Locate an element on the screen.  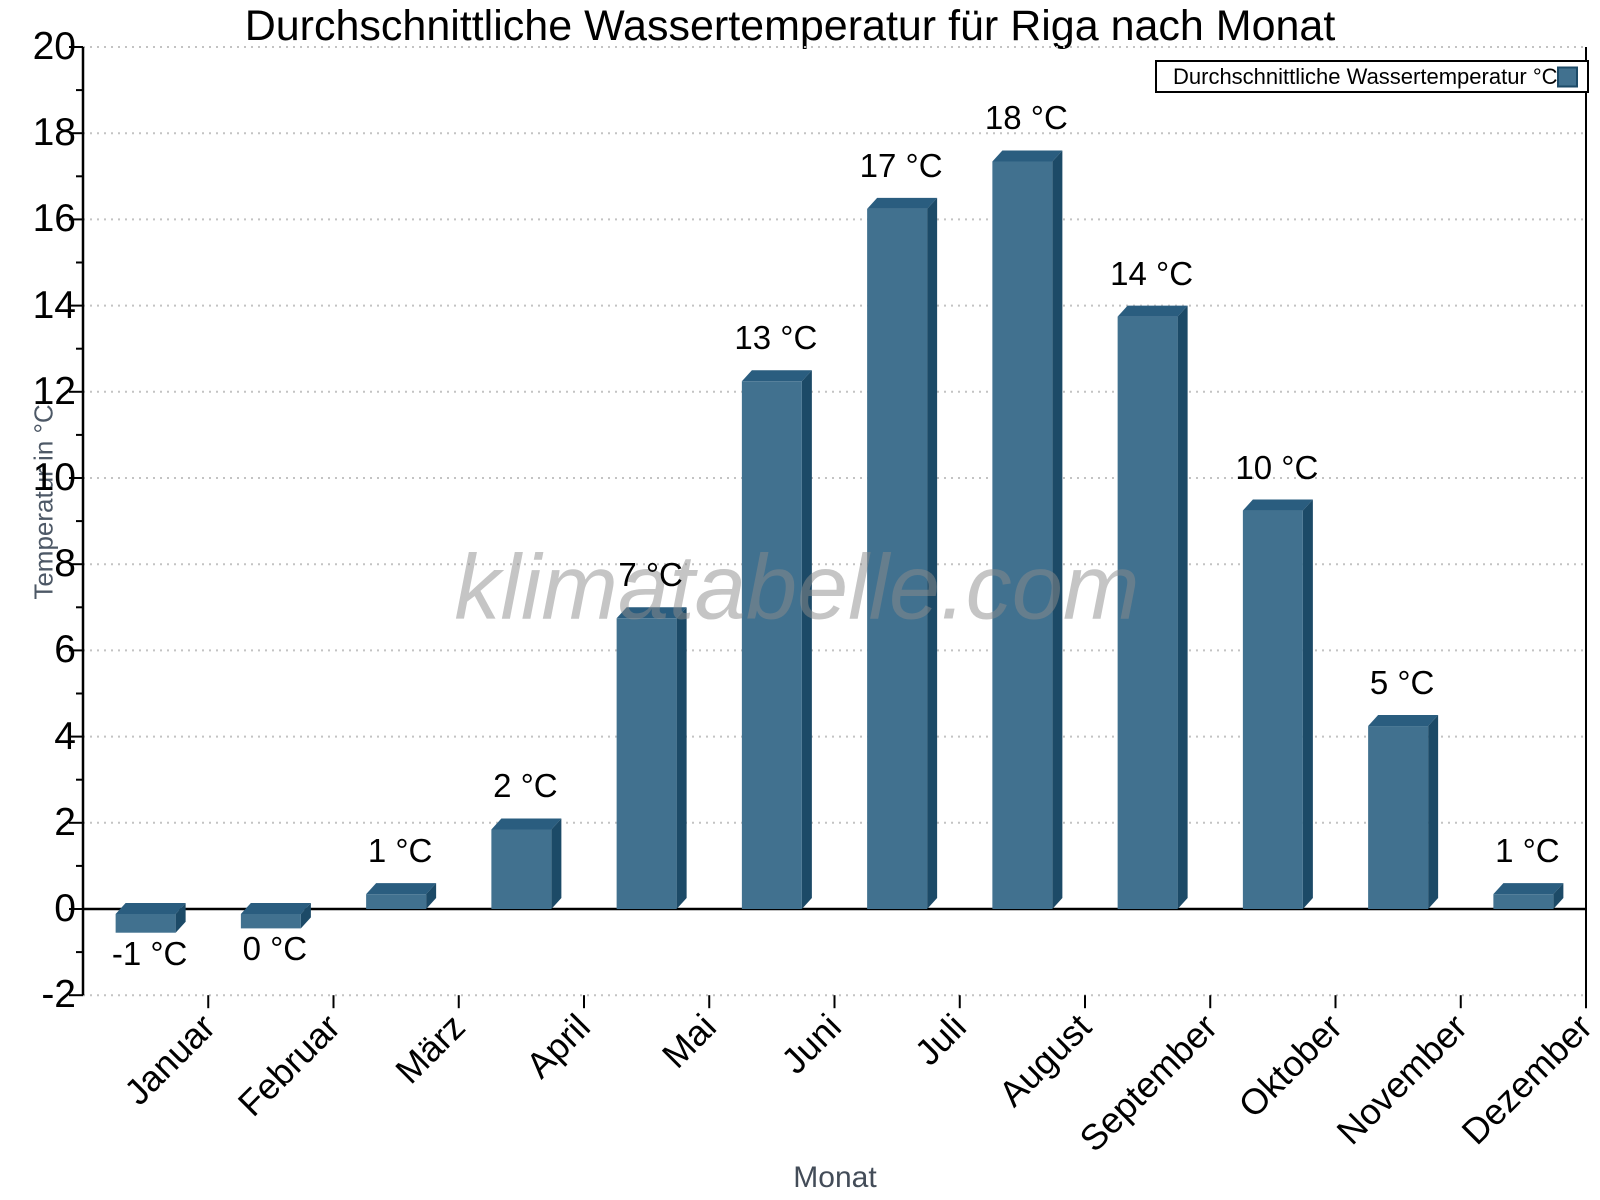
bar-Dezember is located at coordinates (1528, 896).